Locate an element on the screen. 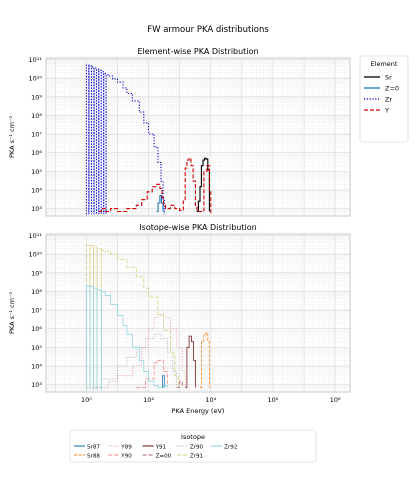 The width and height of the screenshot is (416, 500). x-tick-label: 10⁴ is located at coordinates (210, 400).